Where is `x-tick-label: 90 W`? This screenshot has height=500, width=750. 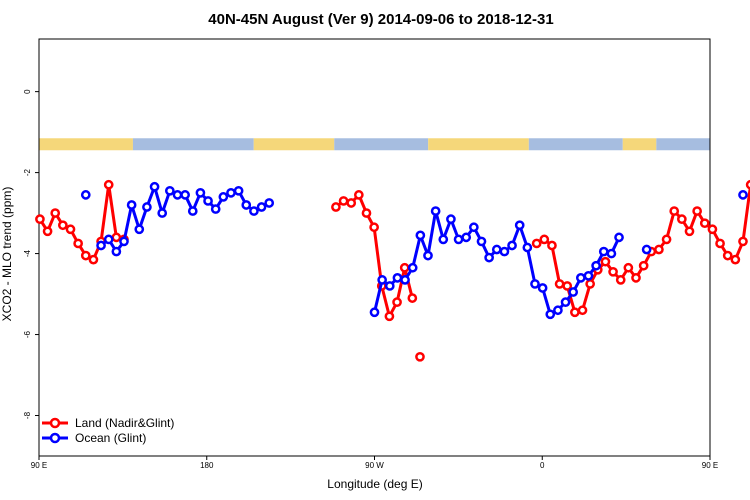
x-tick-label: 90 W is located at coordinates (374, 465).